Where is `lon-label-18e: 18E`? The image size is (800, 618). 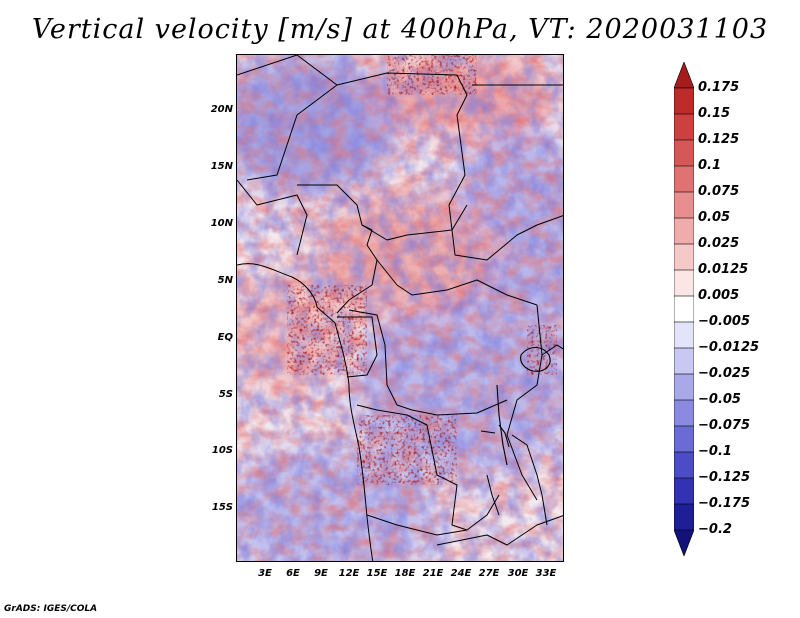
lon-label-18e: 18E is located at coordinates (405, 573).